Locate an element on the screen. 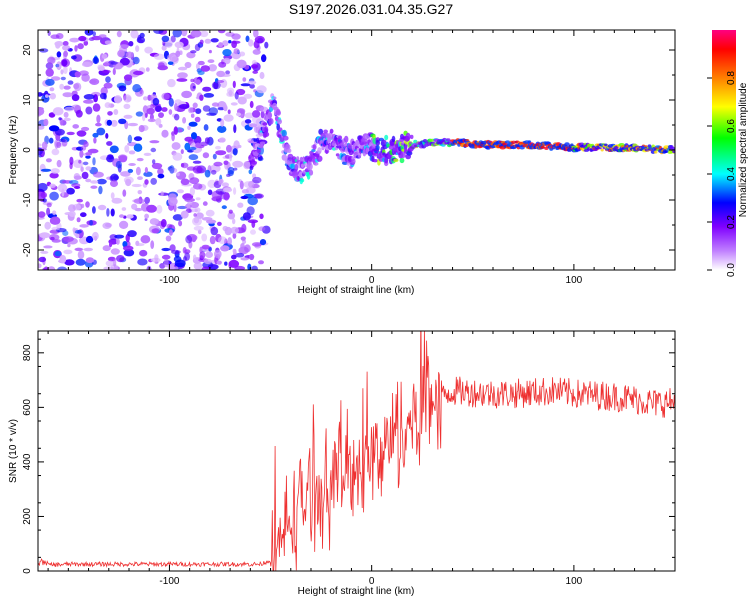 Image resolution: width=750 pixels, height=600 pixels. snr-xtick-label: 0 is located at coordinates (372, 581).